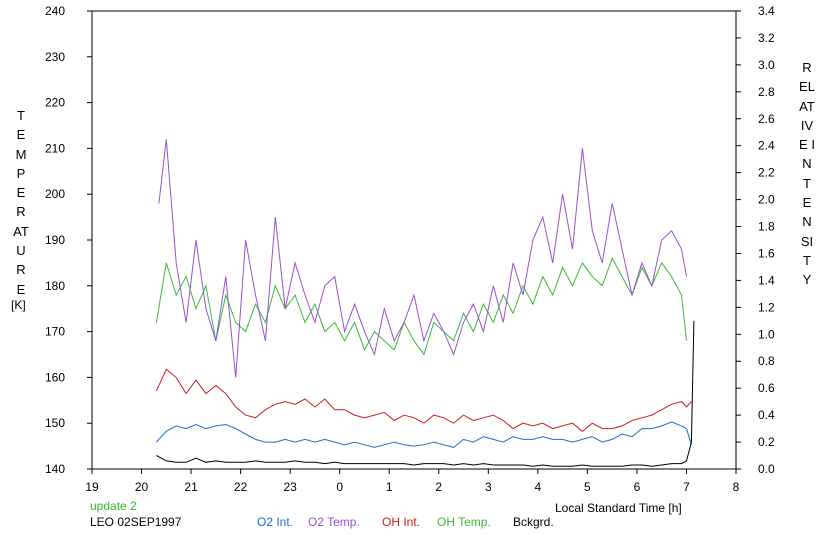 The height and width of the screenshot is (535, 828). I want to click on legend-o2-int: O2 Int., so click(275, 522).